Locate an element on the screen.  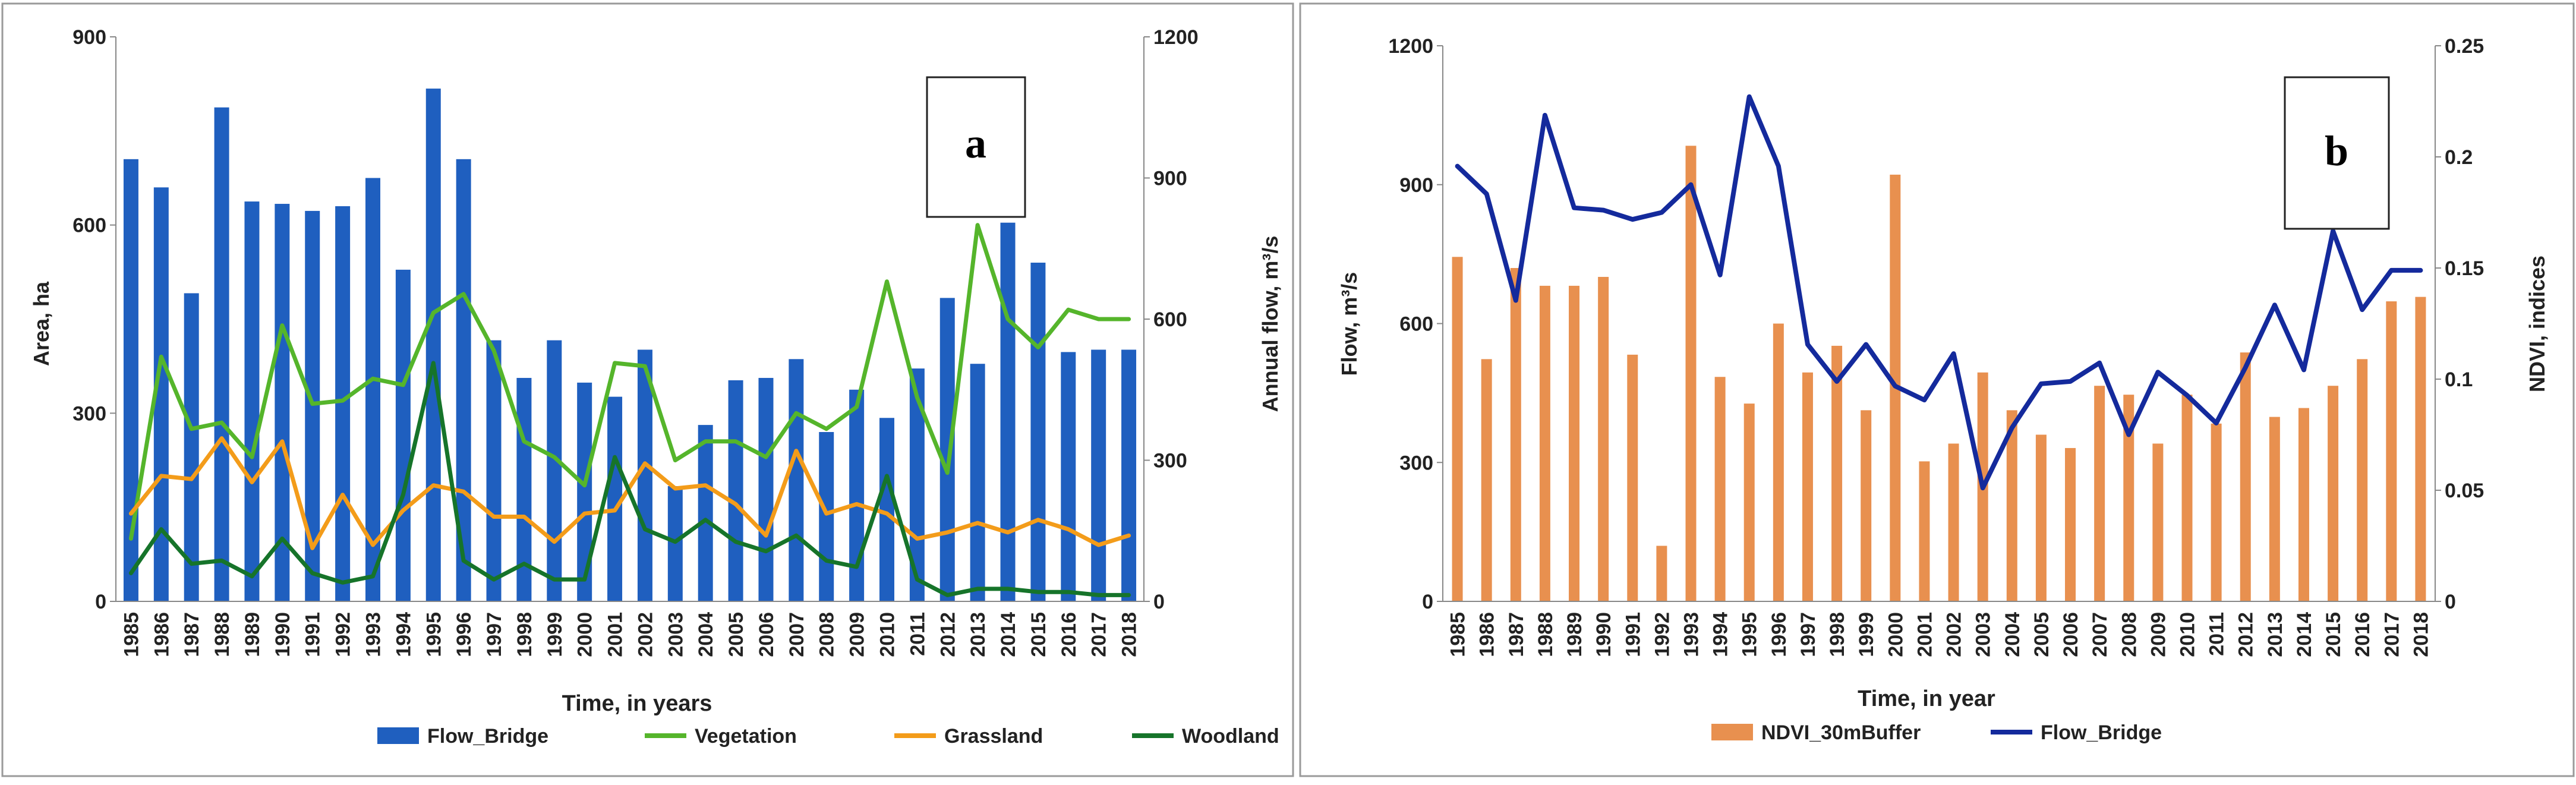
bar-ndvi_30mbuffer-2013 is located at coordinates (2275, 509).